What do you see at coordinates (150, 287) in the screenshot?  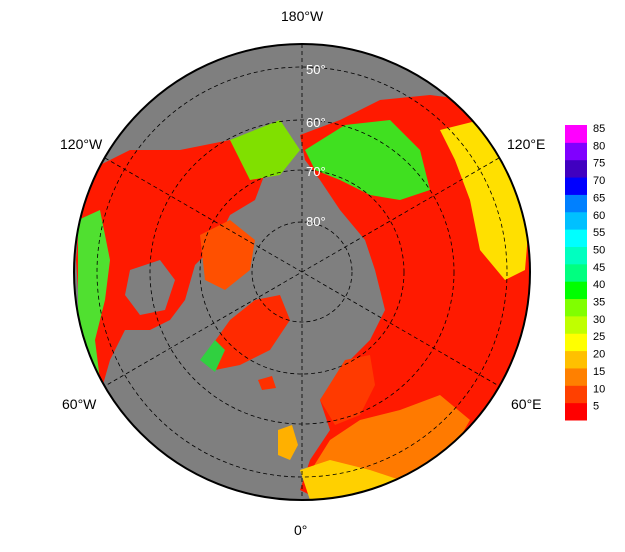 I see `hudson-bay` at bounding box center [150, 287].